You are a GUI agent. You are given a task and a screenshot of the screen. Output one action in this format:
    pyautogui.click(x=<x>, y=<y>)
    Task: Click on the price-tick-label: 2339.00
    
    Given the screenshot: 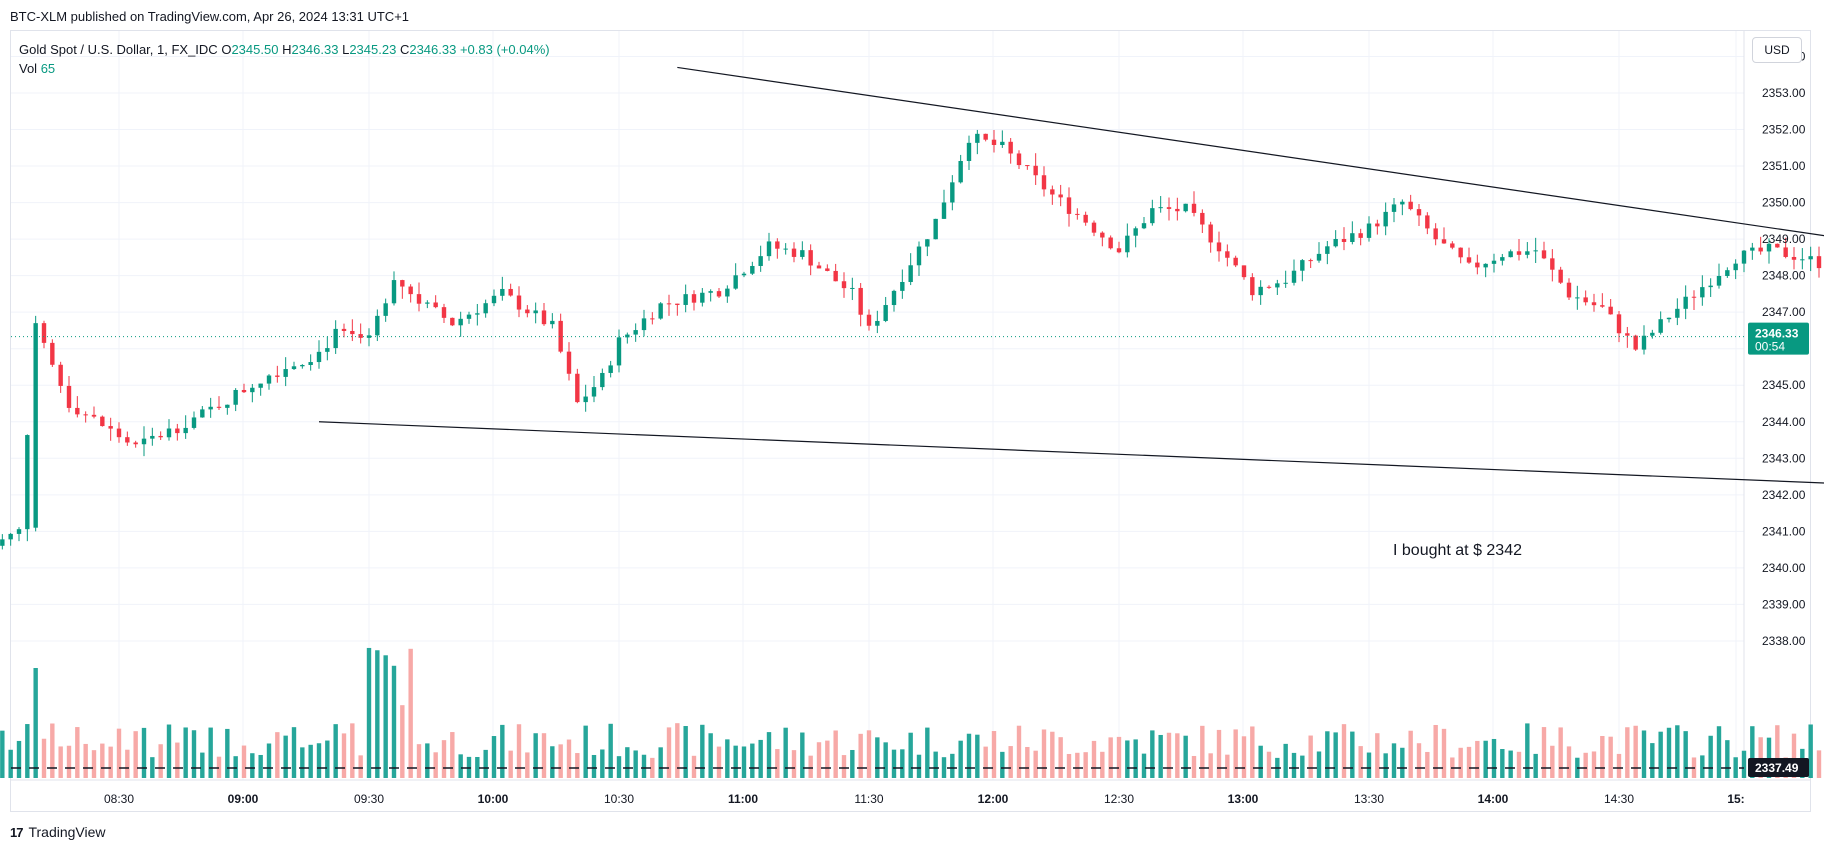 What is the action you would take?
    pyautogui.click(x=1784, y=604)
    